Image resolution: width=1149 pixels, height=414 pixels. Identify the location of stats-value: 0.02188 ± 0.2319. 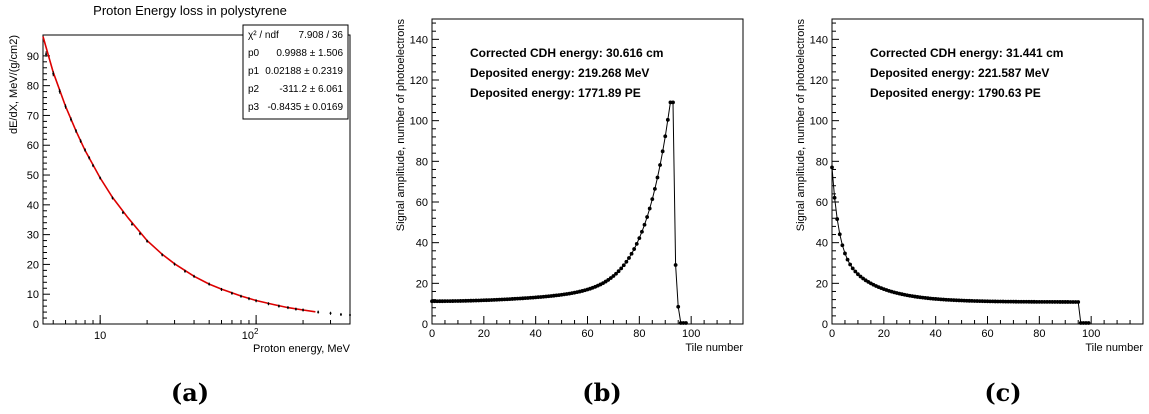
(304, 71).